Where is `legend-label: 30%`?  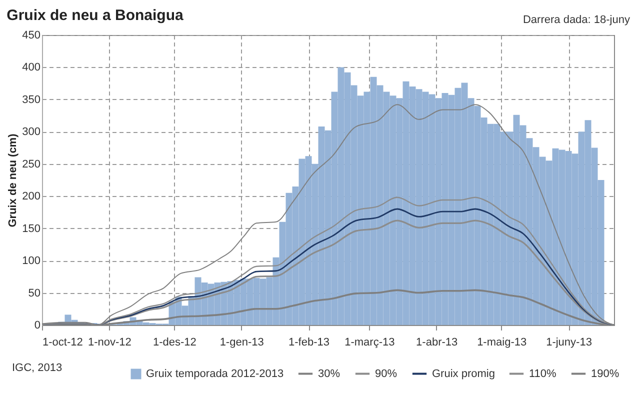
legend-label: 30% is located at coordinates (329, 374).